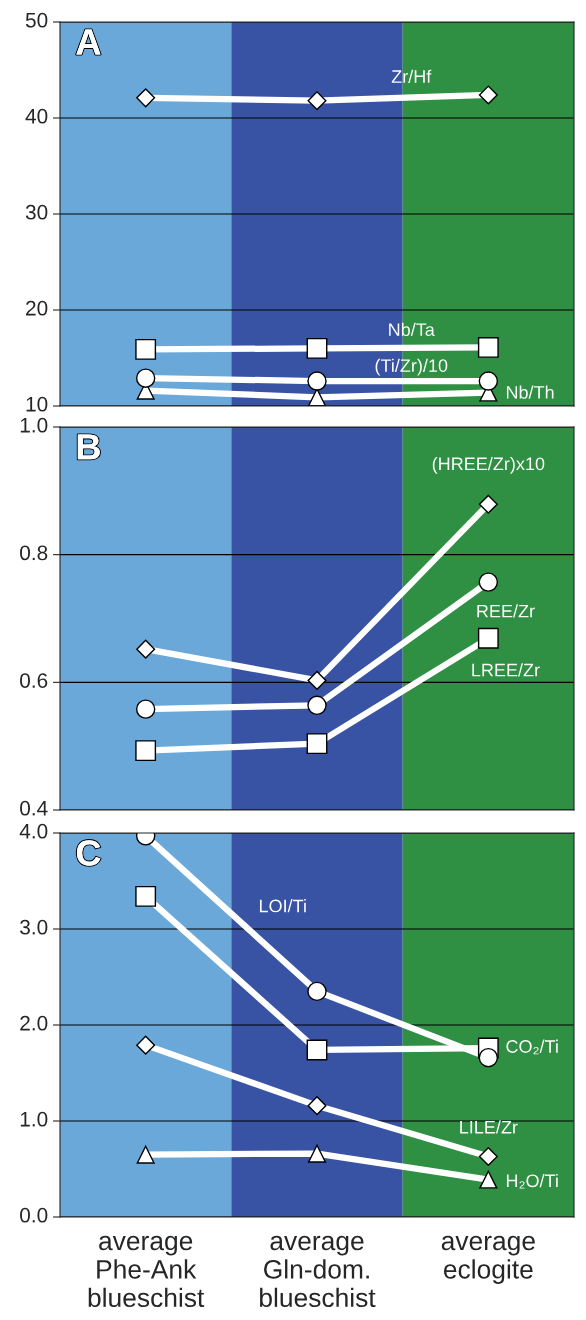 This screenshot has height=1320, width=586. Describe the element at coordinates (488, 1259) in the screenshot. I see `x-tick-label: average eclogite` at that location.